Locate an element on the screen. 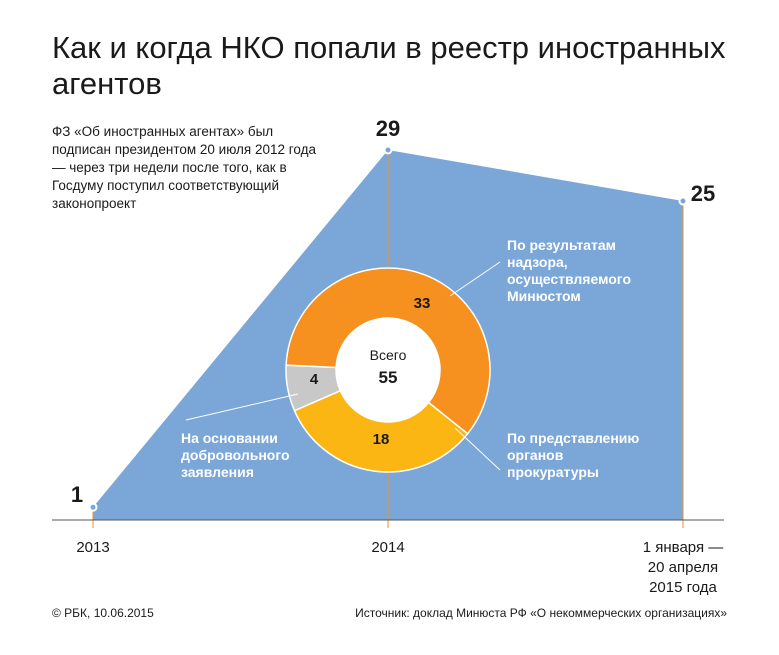 The width and height of the screenshot is (779, 655). copyright: © РБК, 10.06.2015 is located at coordinates (103, 613).